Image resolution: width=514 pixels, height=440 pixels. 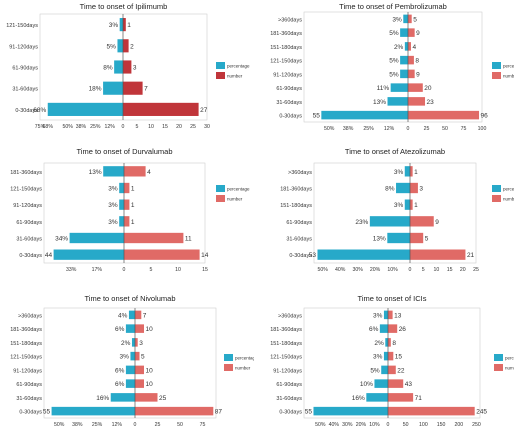 I want to click on number-label: 87, so click(x=219, y=412).